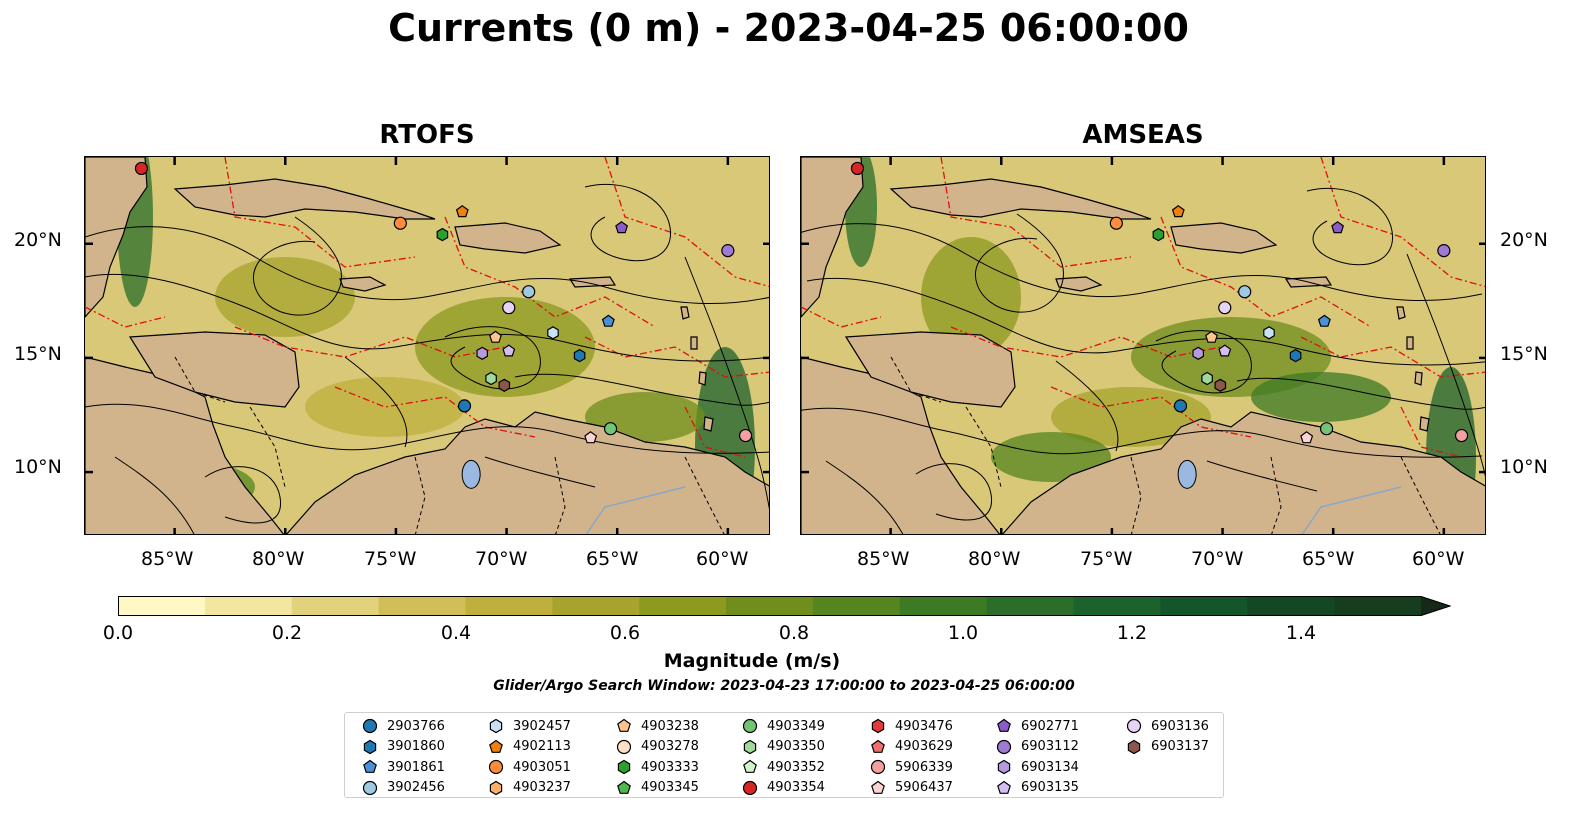 The image size is (1577, 827). I want to click on colorbar-outline, so click(784, 606).